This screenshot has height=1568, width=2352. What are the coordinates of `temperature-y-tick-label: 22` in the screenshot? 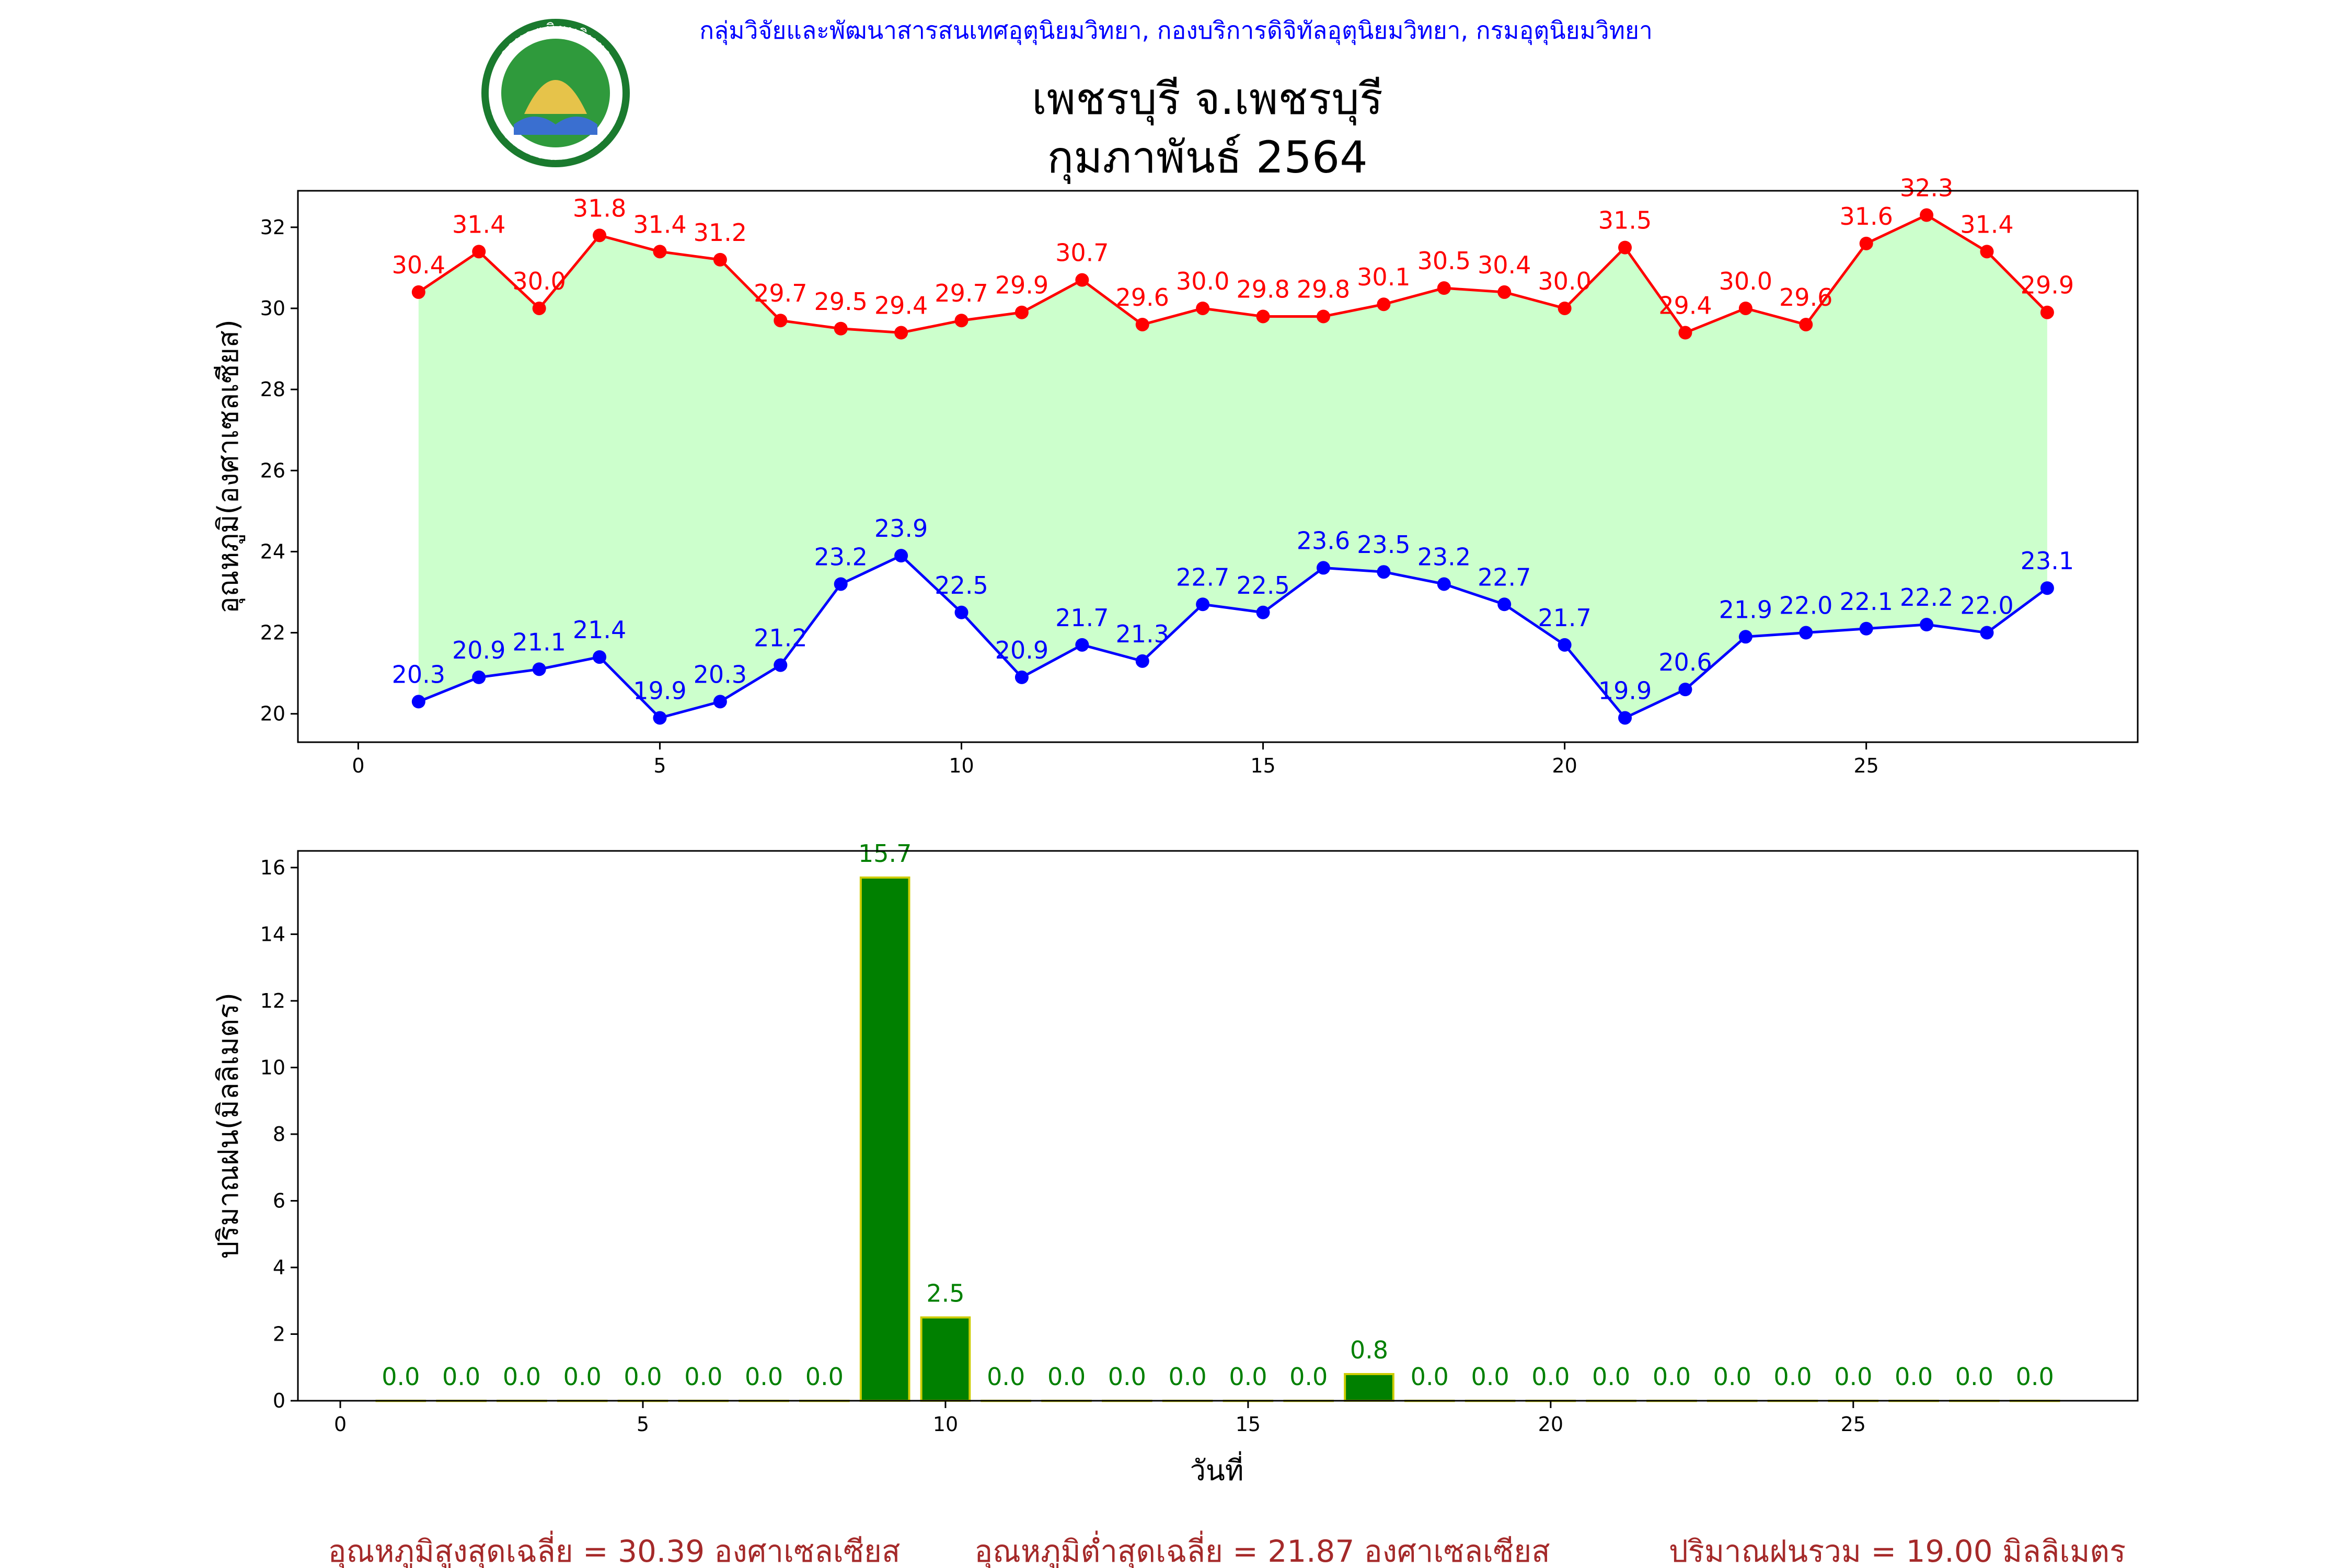 It's located at (272, 632).